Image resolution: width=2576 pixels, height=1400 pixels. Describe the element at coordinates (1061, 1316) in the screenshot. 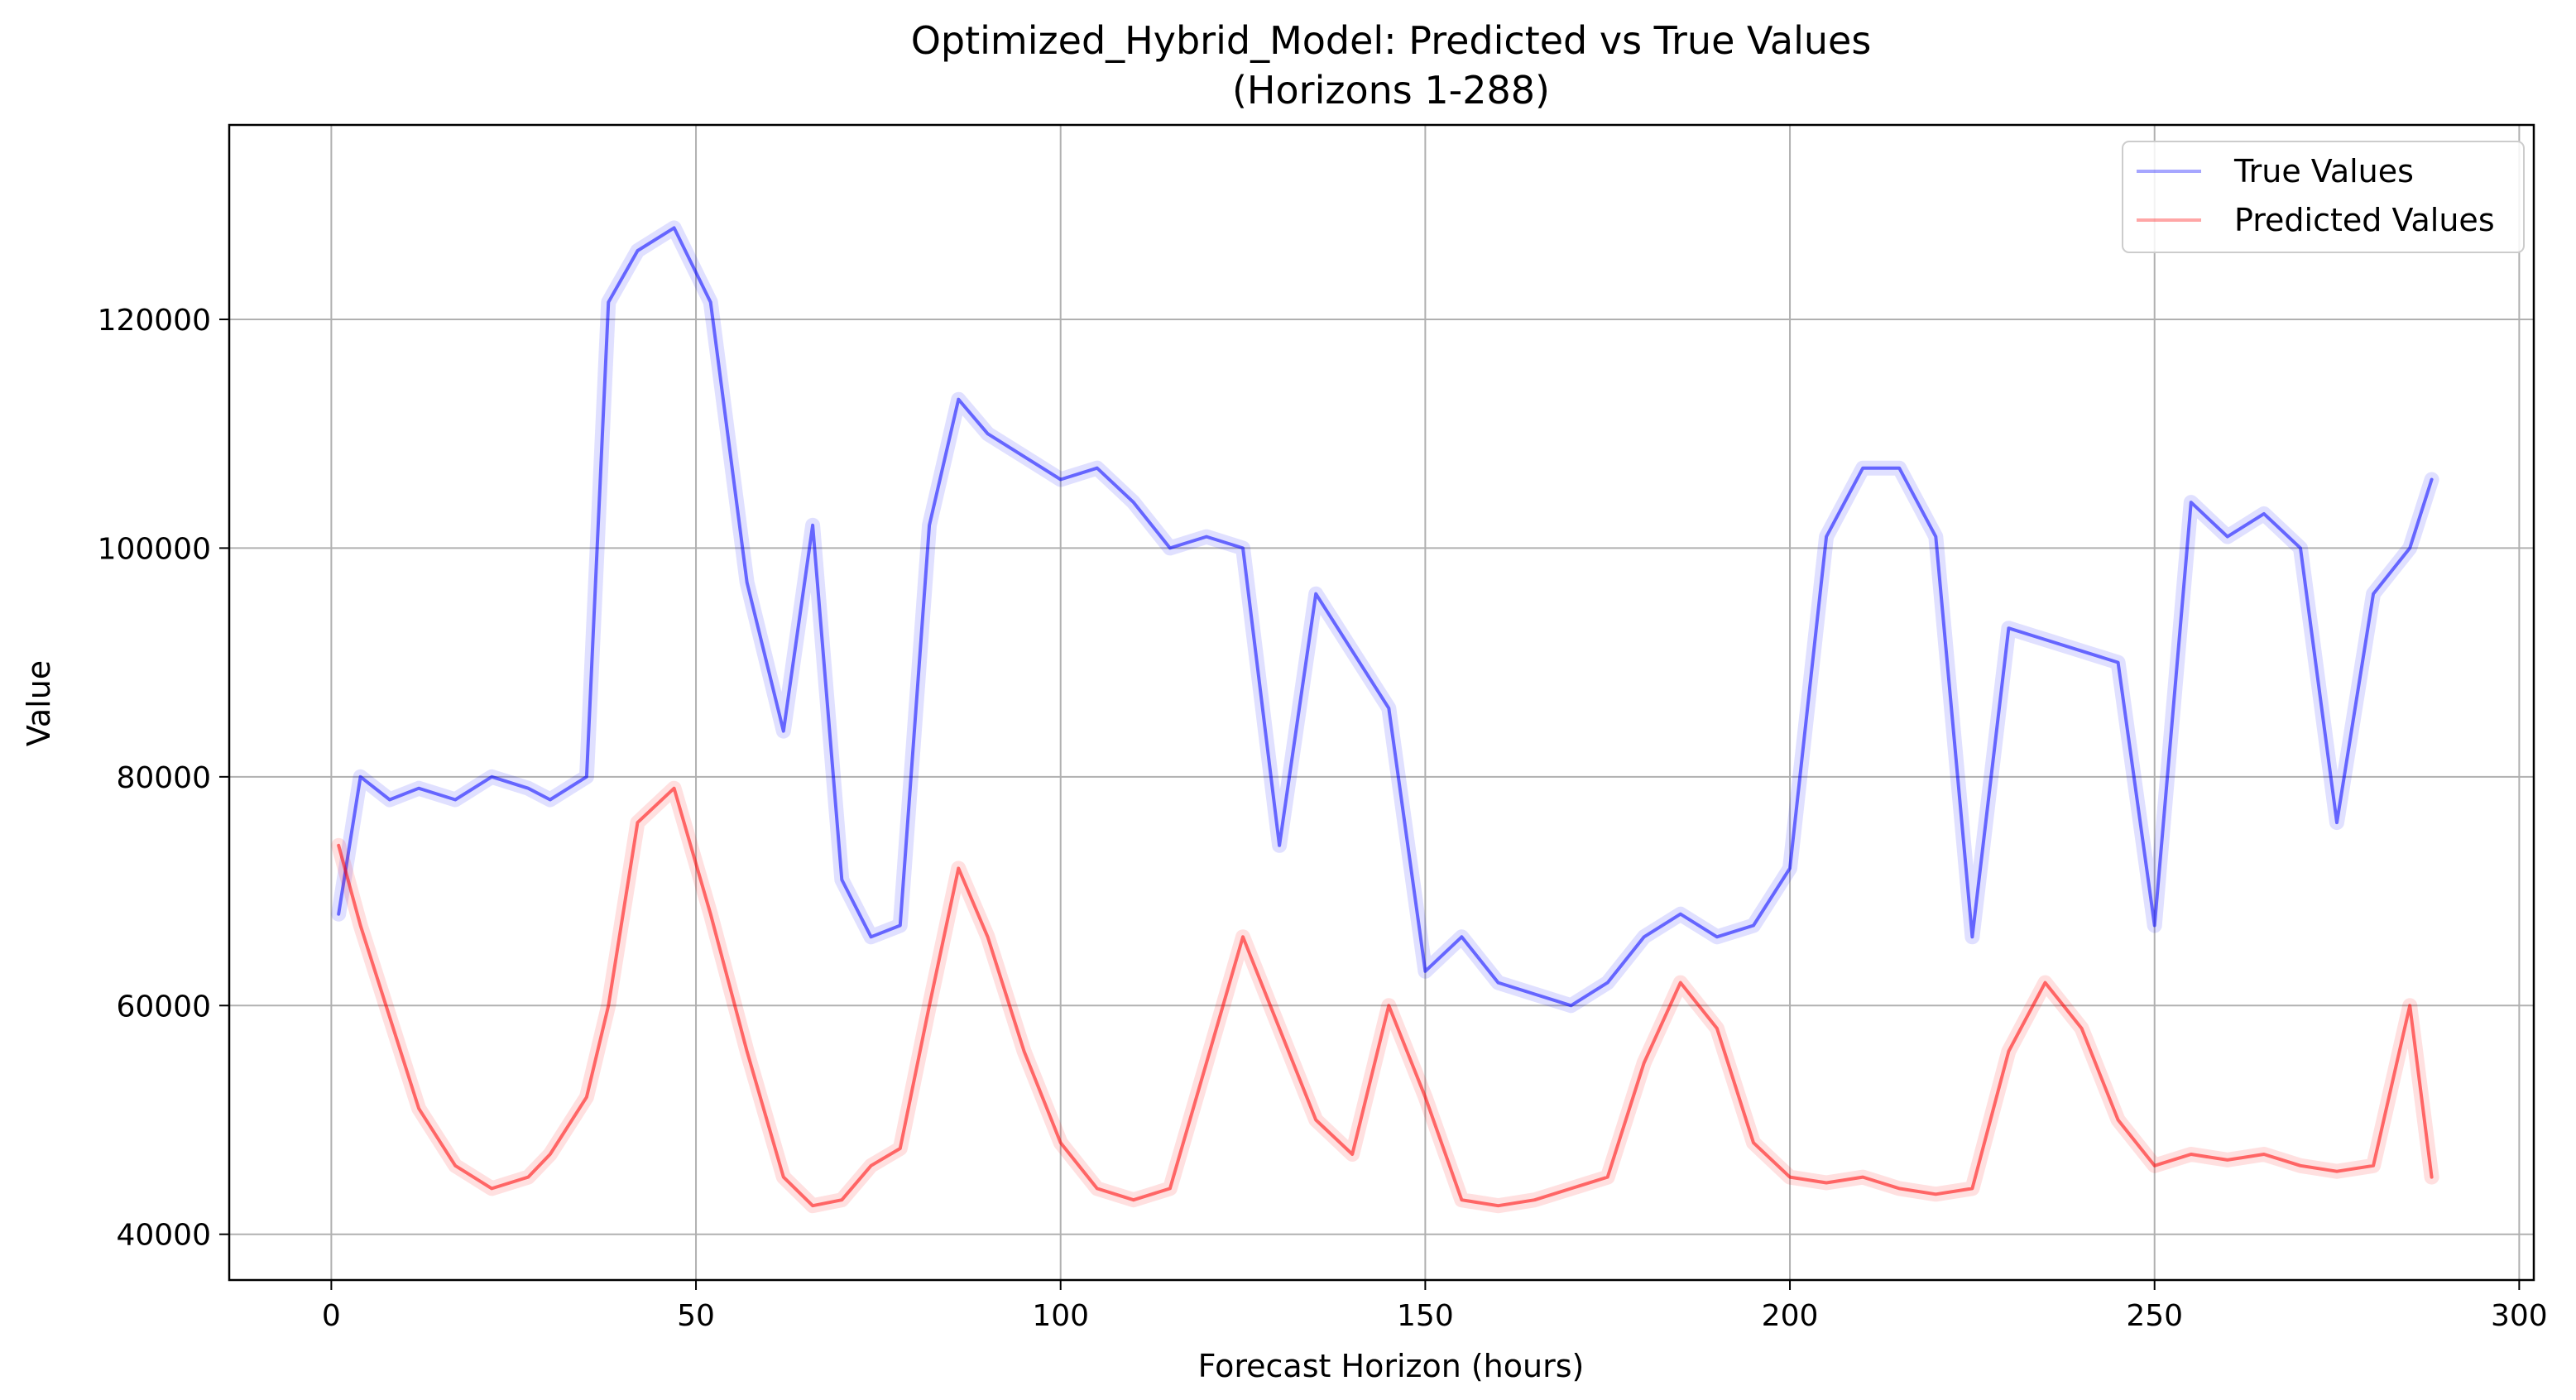

I see `x-tick-label: 100` at that location.